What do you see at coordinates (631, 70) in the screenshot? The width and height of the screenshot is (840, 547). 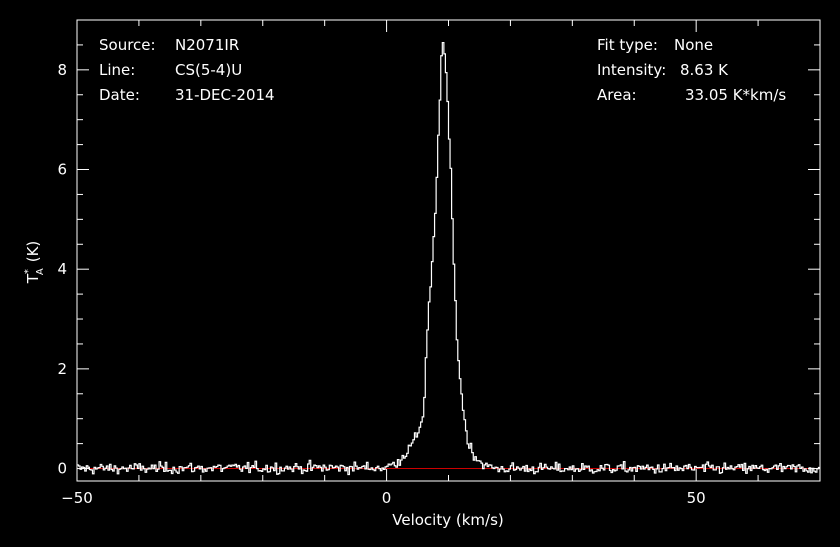 I see `intensity-label: Intensity:` at bounding box center [631, 70].